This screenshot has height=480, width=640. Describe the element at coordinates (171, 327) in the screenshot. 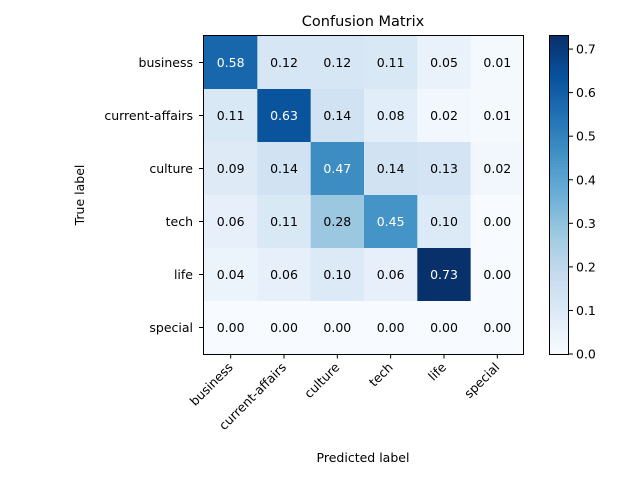

I see `y-tick-label: special` at that location.